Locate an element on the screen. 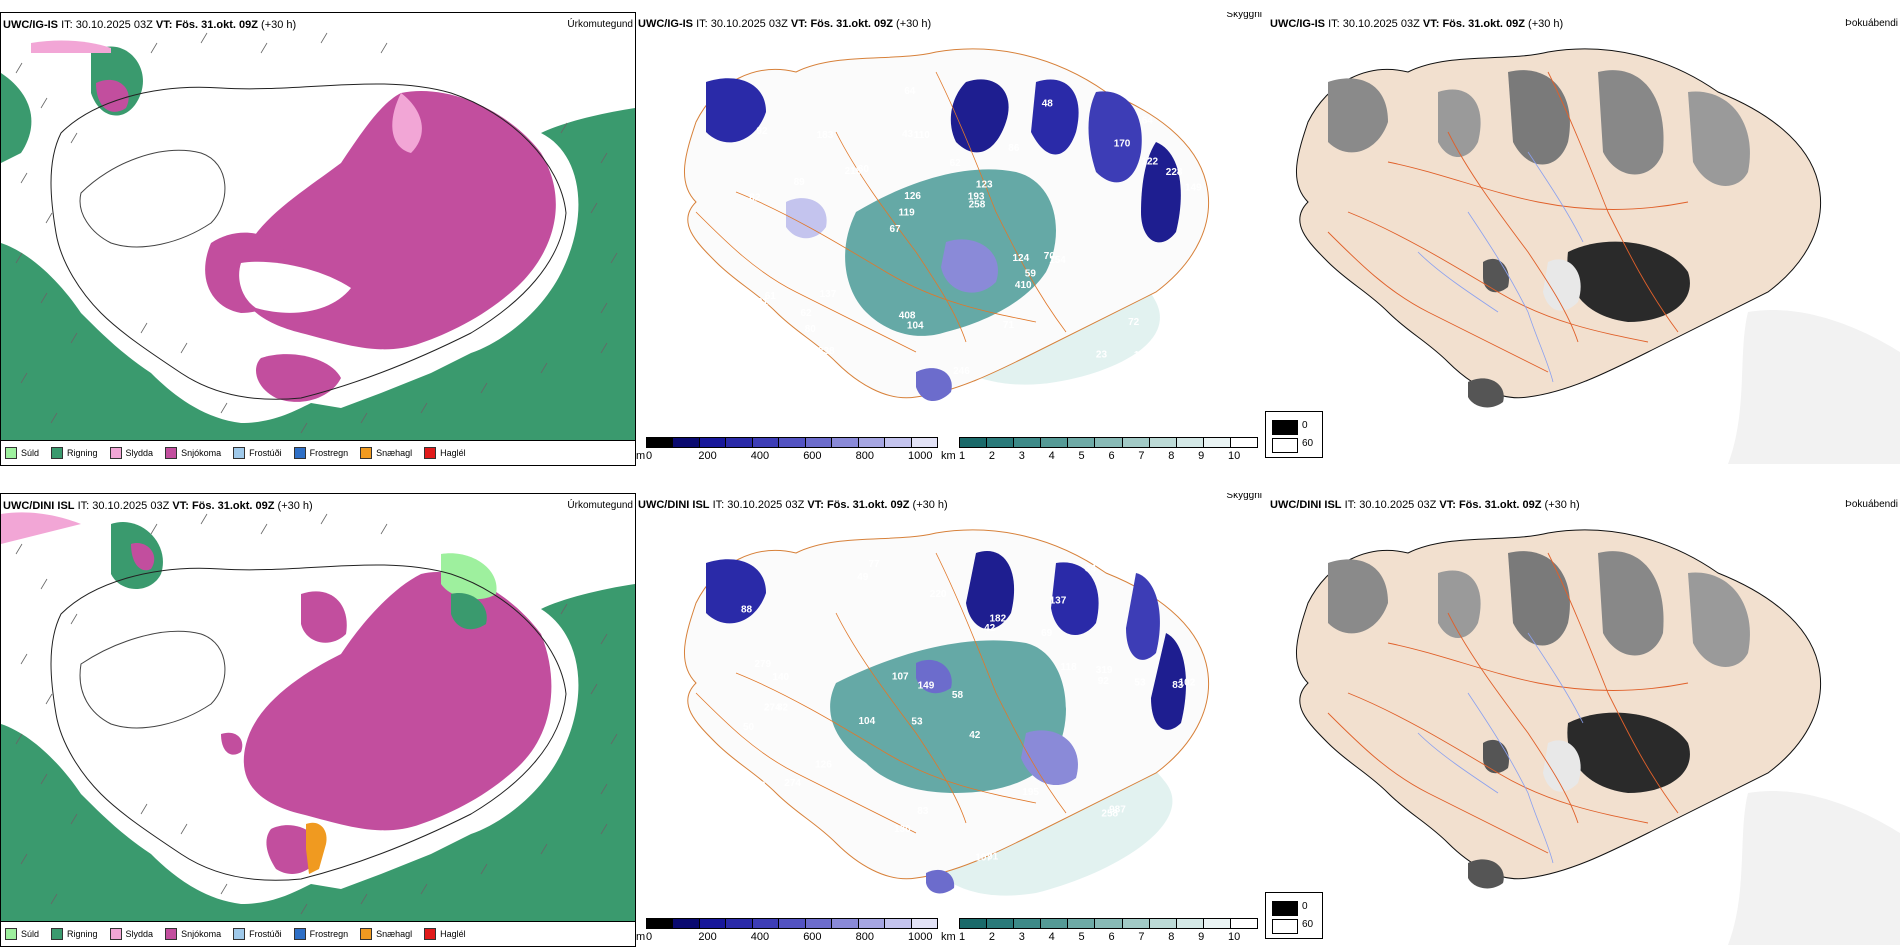 The height and width of the screenshot is (950, 1900). colorbar-tick-label: 400 is located at coordinates (760, 937).